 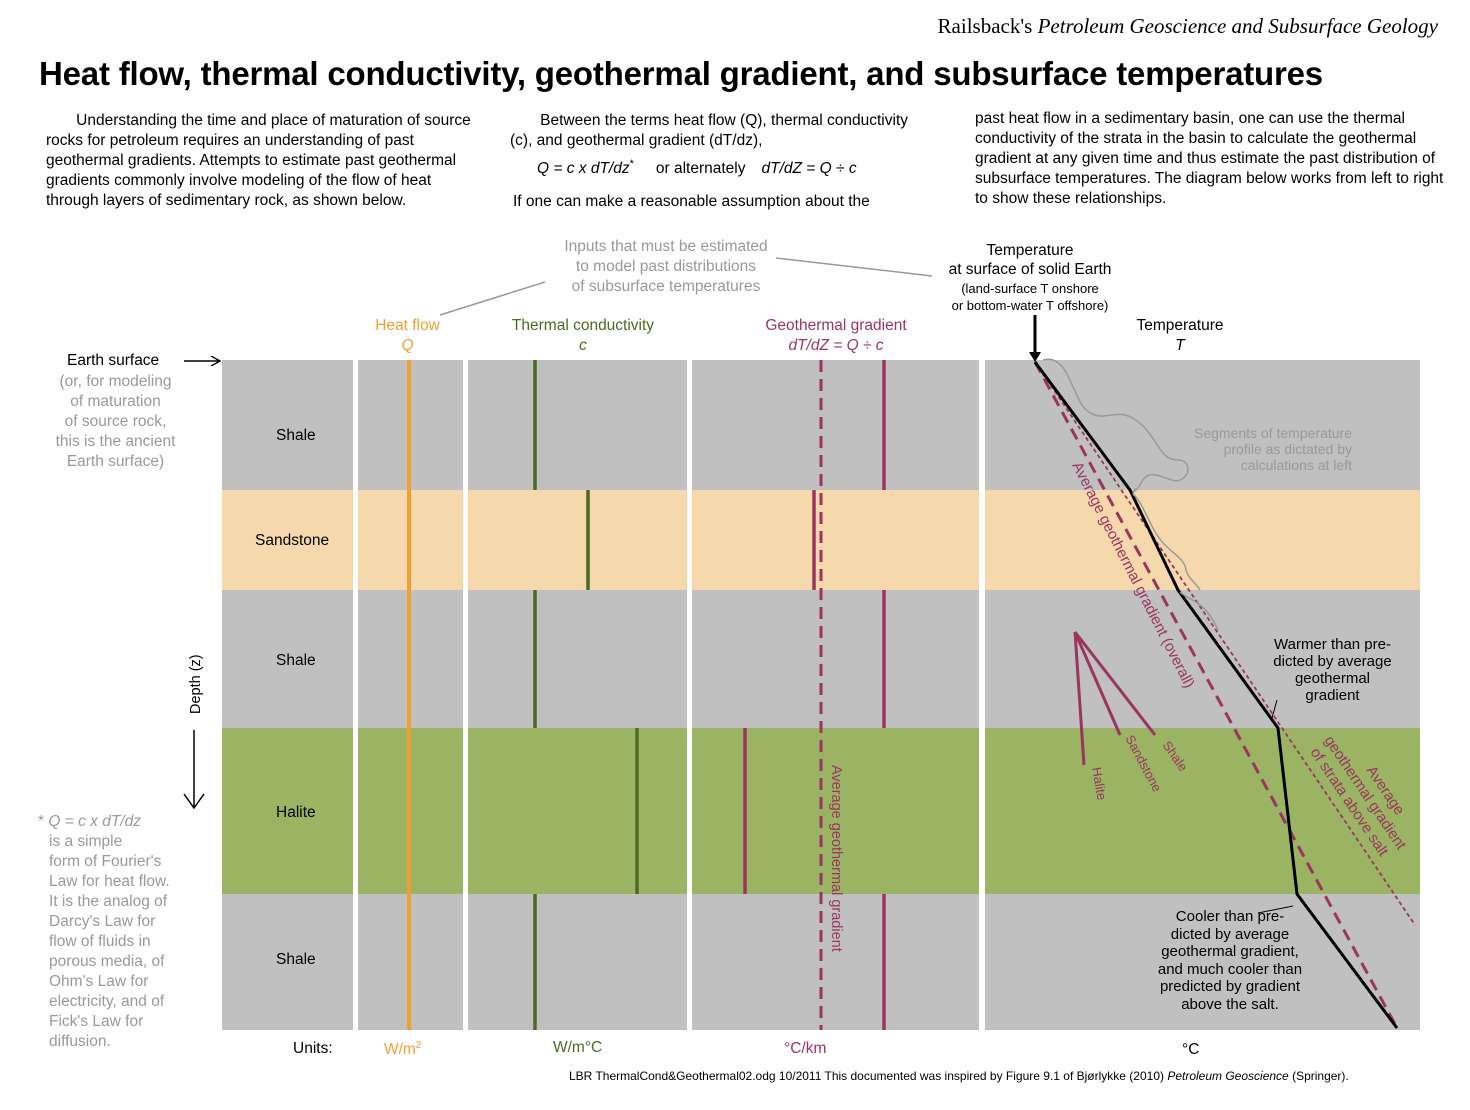 What do you see at coordinates (583, 169) in the screenshot?
I see `equation-main: Q = c x dT/dz` at bounding box center [583, 169].